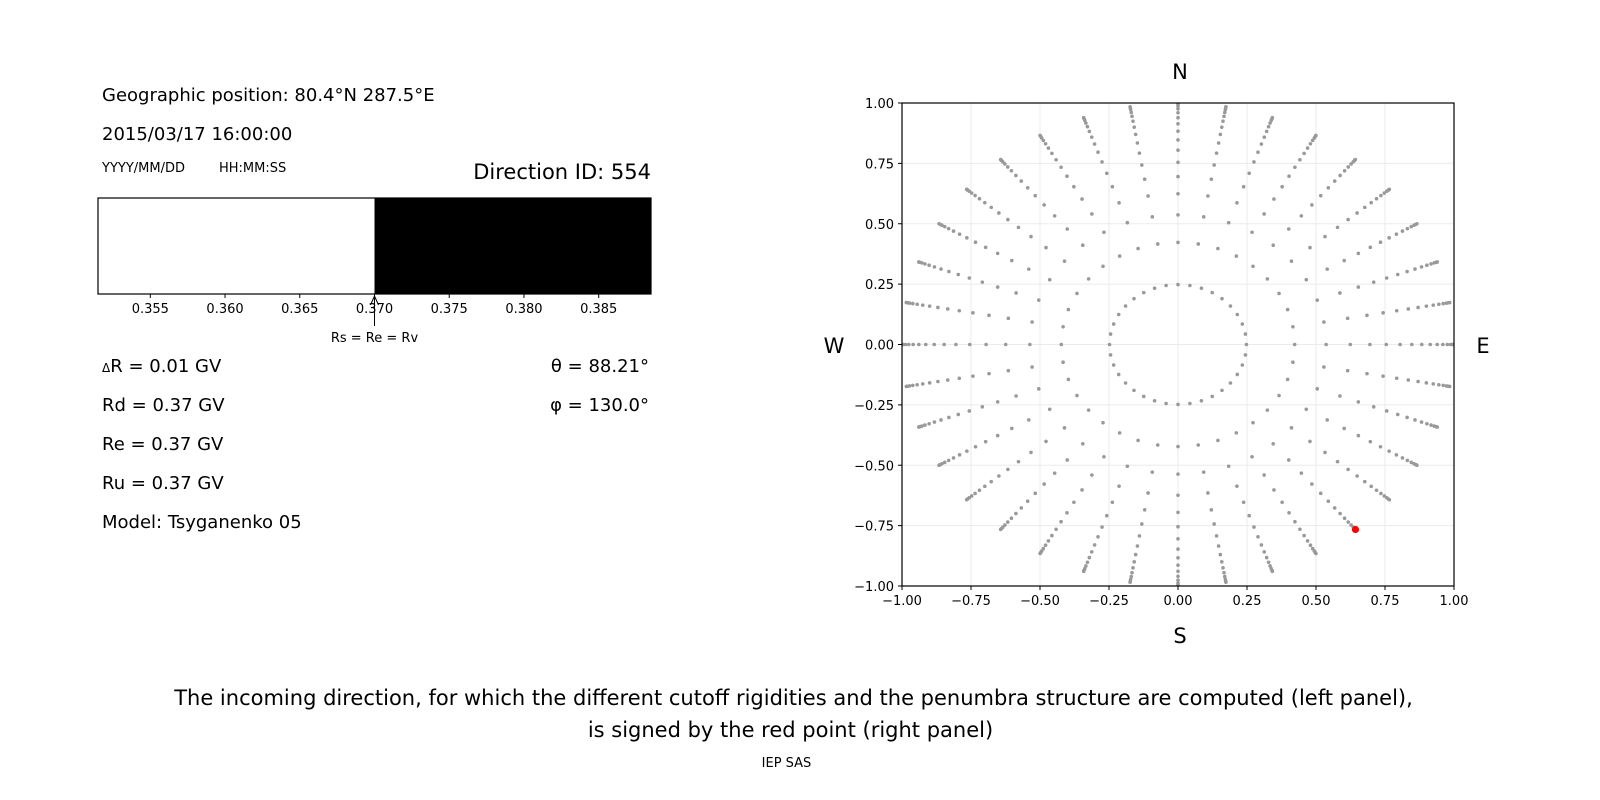  Describe the element at coordinates (299, 309) in the screenshot. I see `x-tick-label: 0.365` at that location.